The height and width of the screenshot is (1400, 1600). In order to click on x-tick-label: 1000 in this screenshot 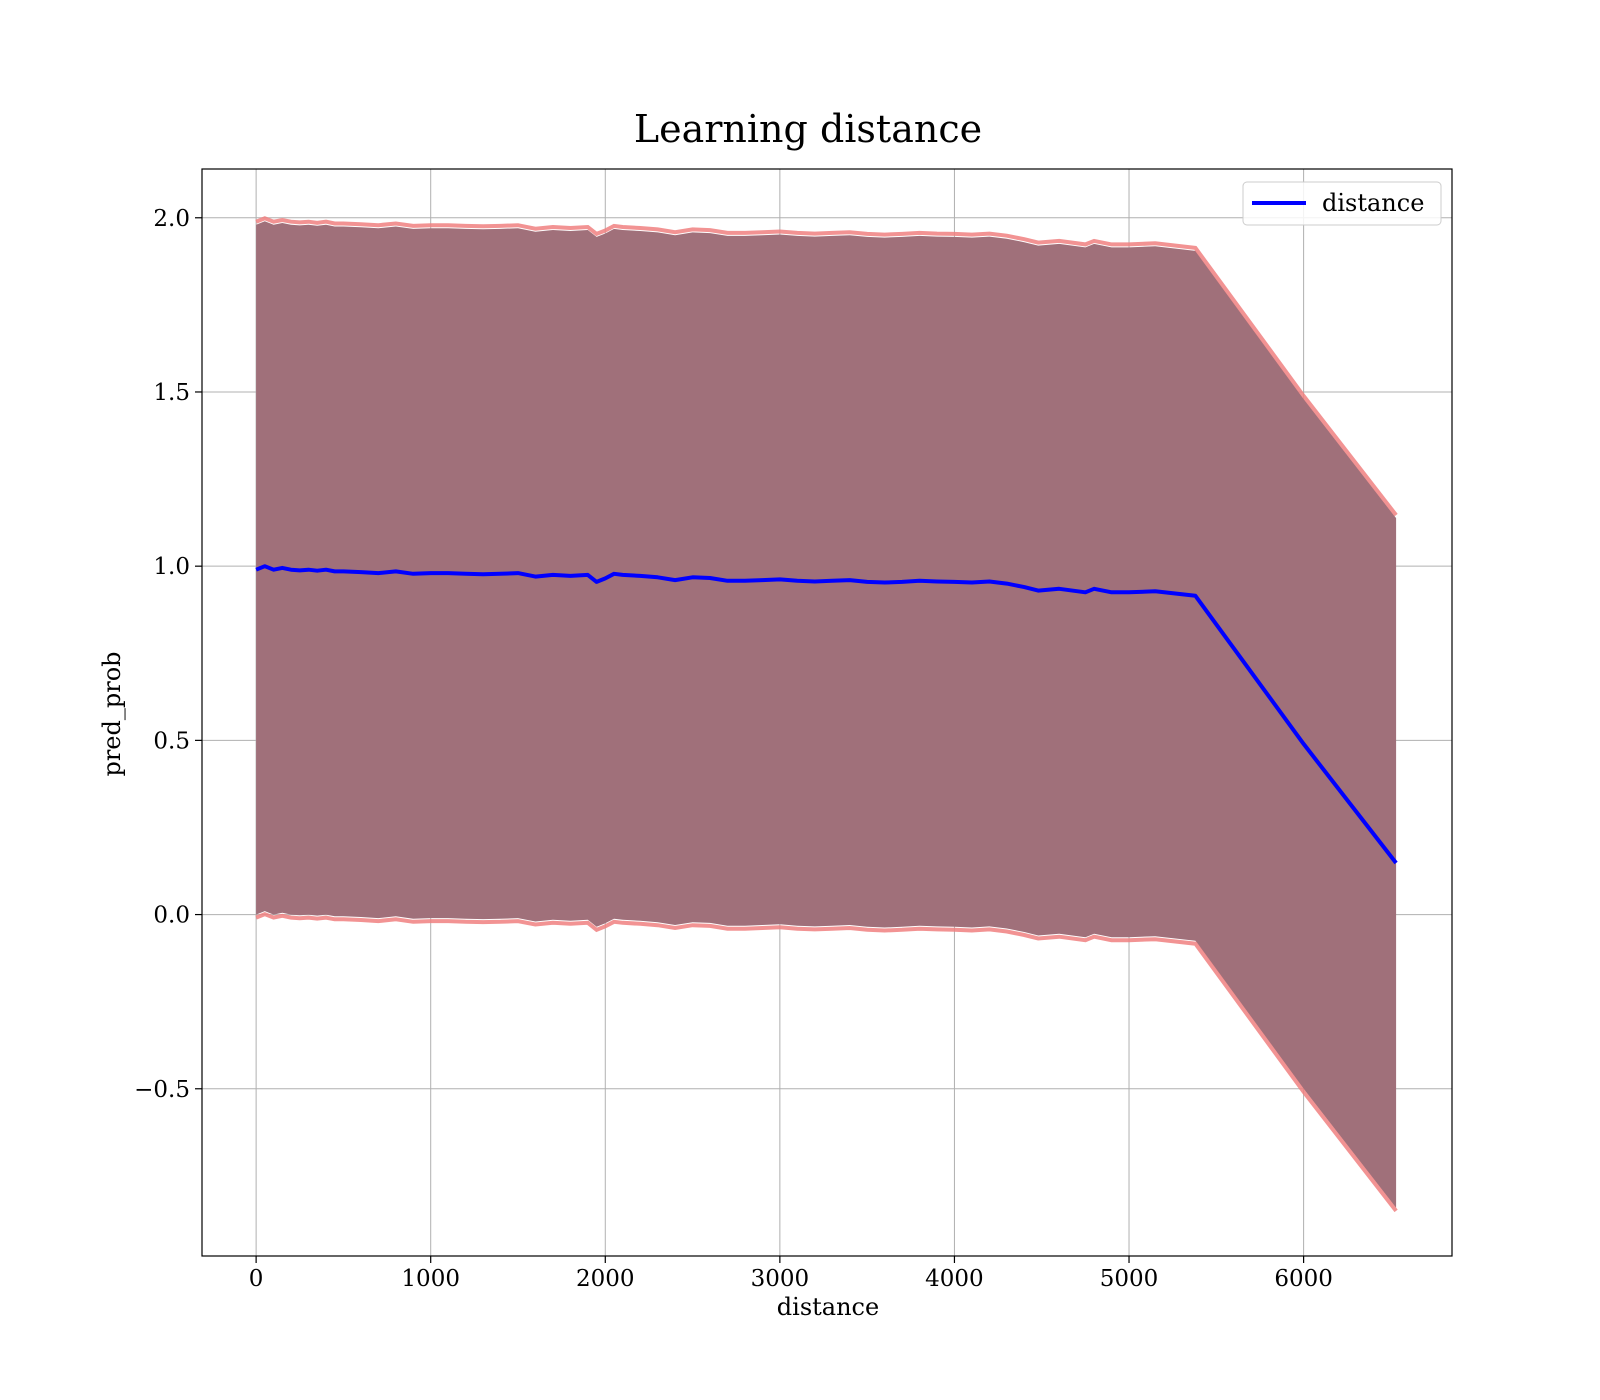, I will do `click(430, 1279)`.